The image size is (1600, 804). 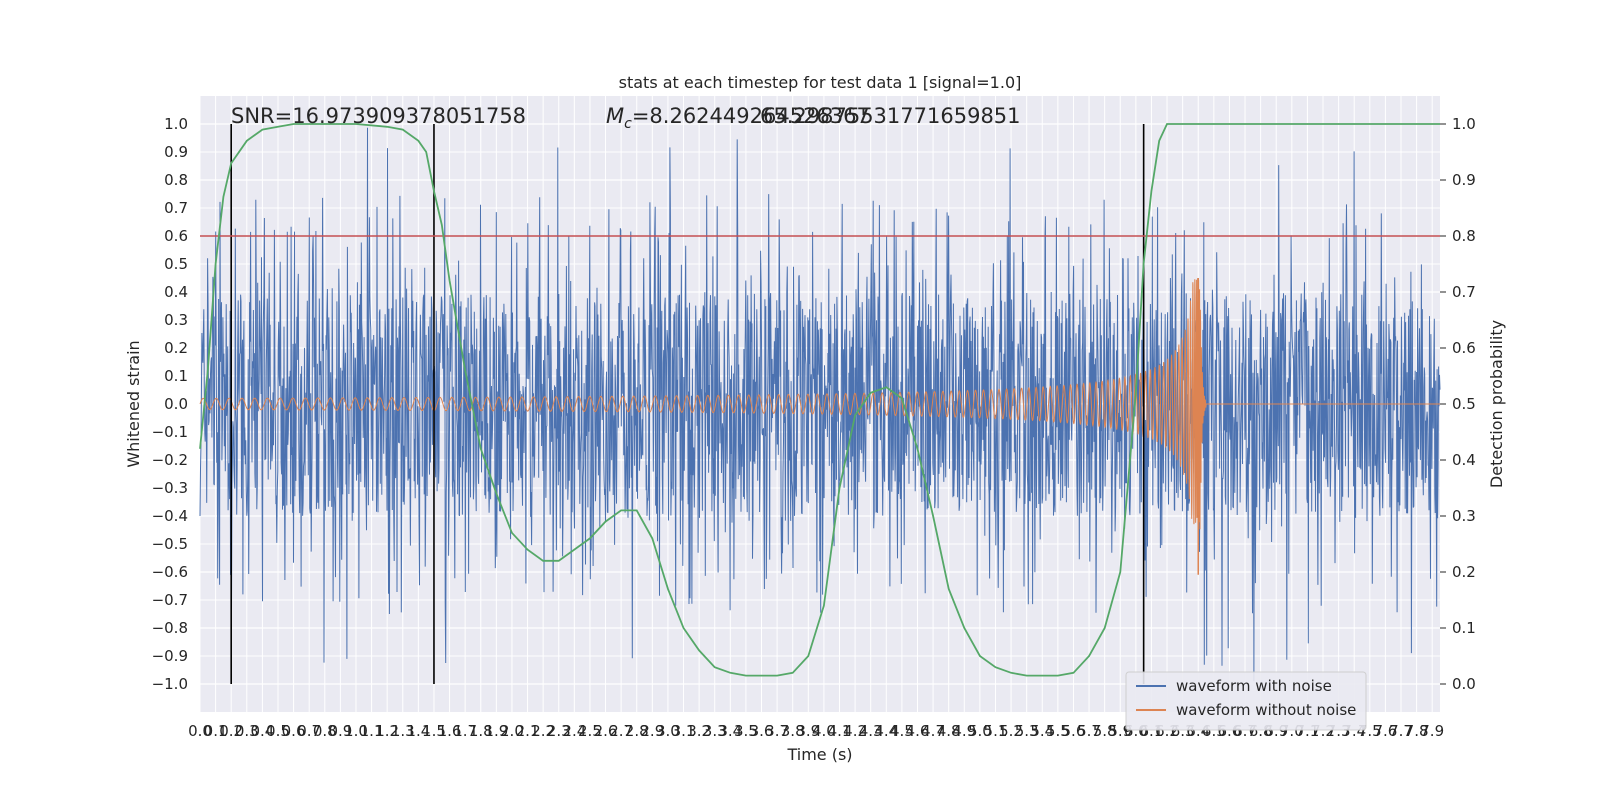 What do you see at coordinates (372, 731) in the screenshot?
I see `x-tick-label: 1.1` at bounding box center [372, 731].